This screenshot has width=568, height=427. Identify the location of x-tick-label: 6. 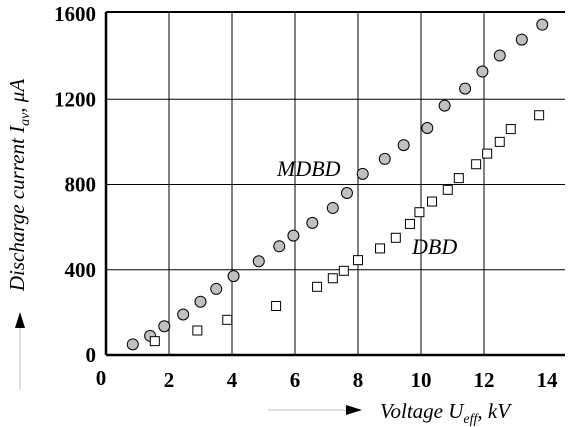
(295, 380).